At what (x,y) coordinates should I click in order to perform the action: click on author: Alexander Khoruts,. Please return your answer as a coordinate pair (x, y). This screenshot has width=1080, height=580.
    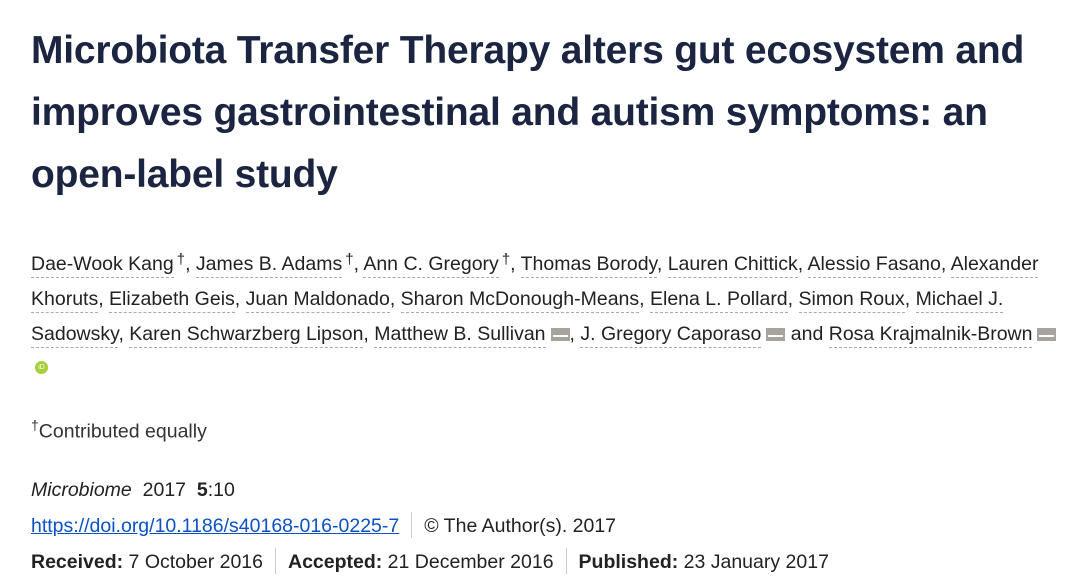
    Looking at the image, I should click on (535, 283).